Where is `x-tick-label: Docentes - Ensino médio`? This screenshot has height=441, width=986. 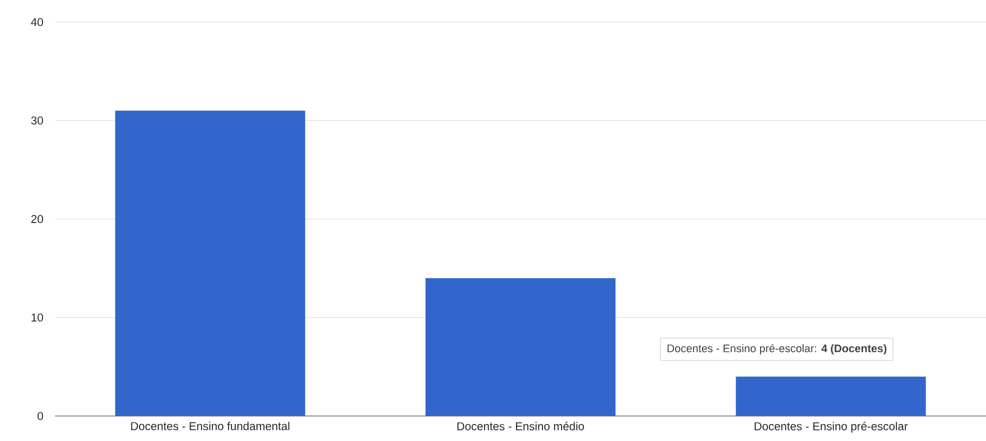 x-tick-label: Docentes - Ensino médio is located at coordinates (520, 426).